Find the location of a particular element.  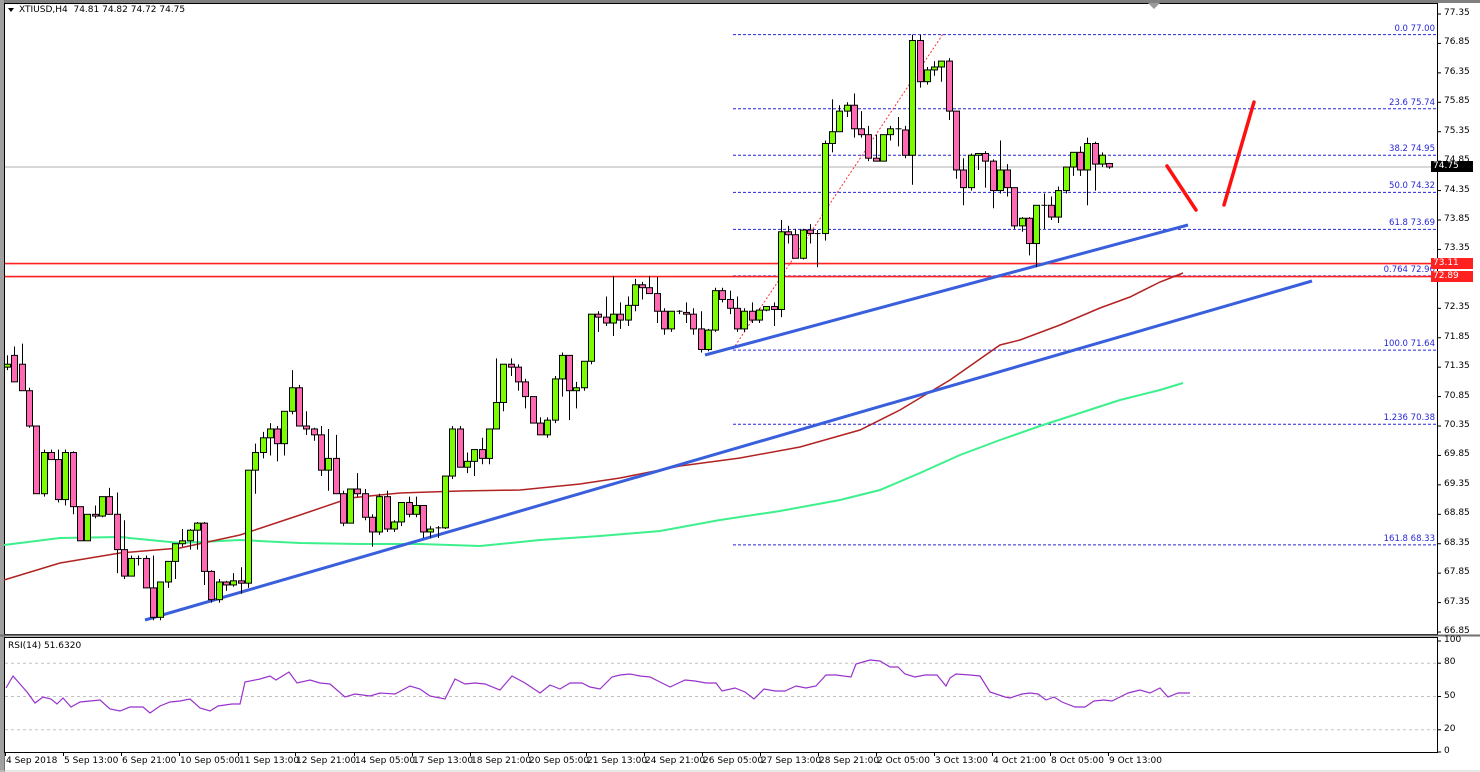

time-tick-label: 28 Sep 21:00 is located at coordinates (849, 761).